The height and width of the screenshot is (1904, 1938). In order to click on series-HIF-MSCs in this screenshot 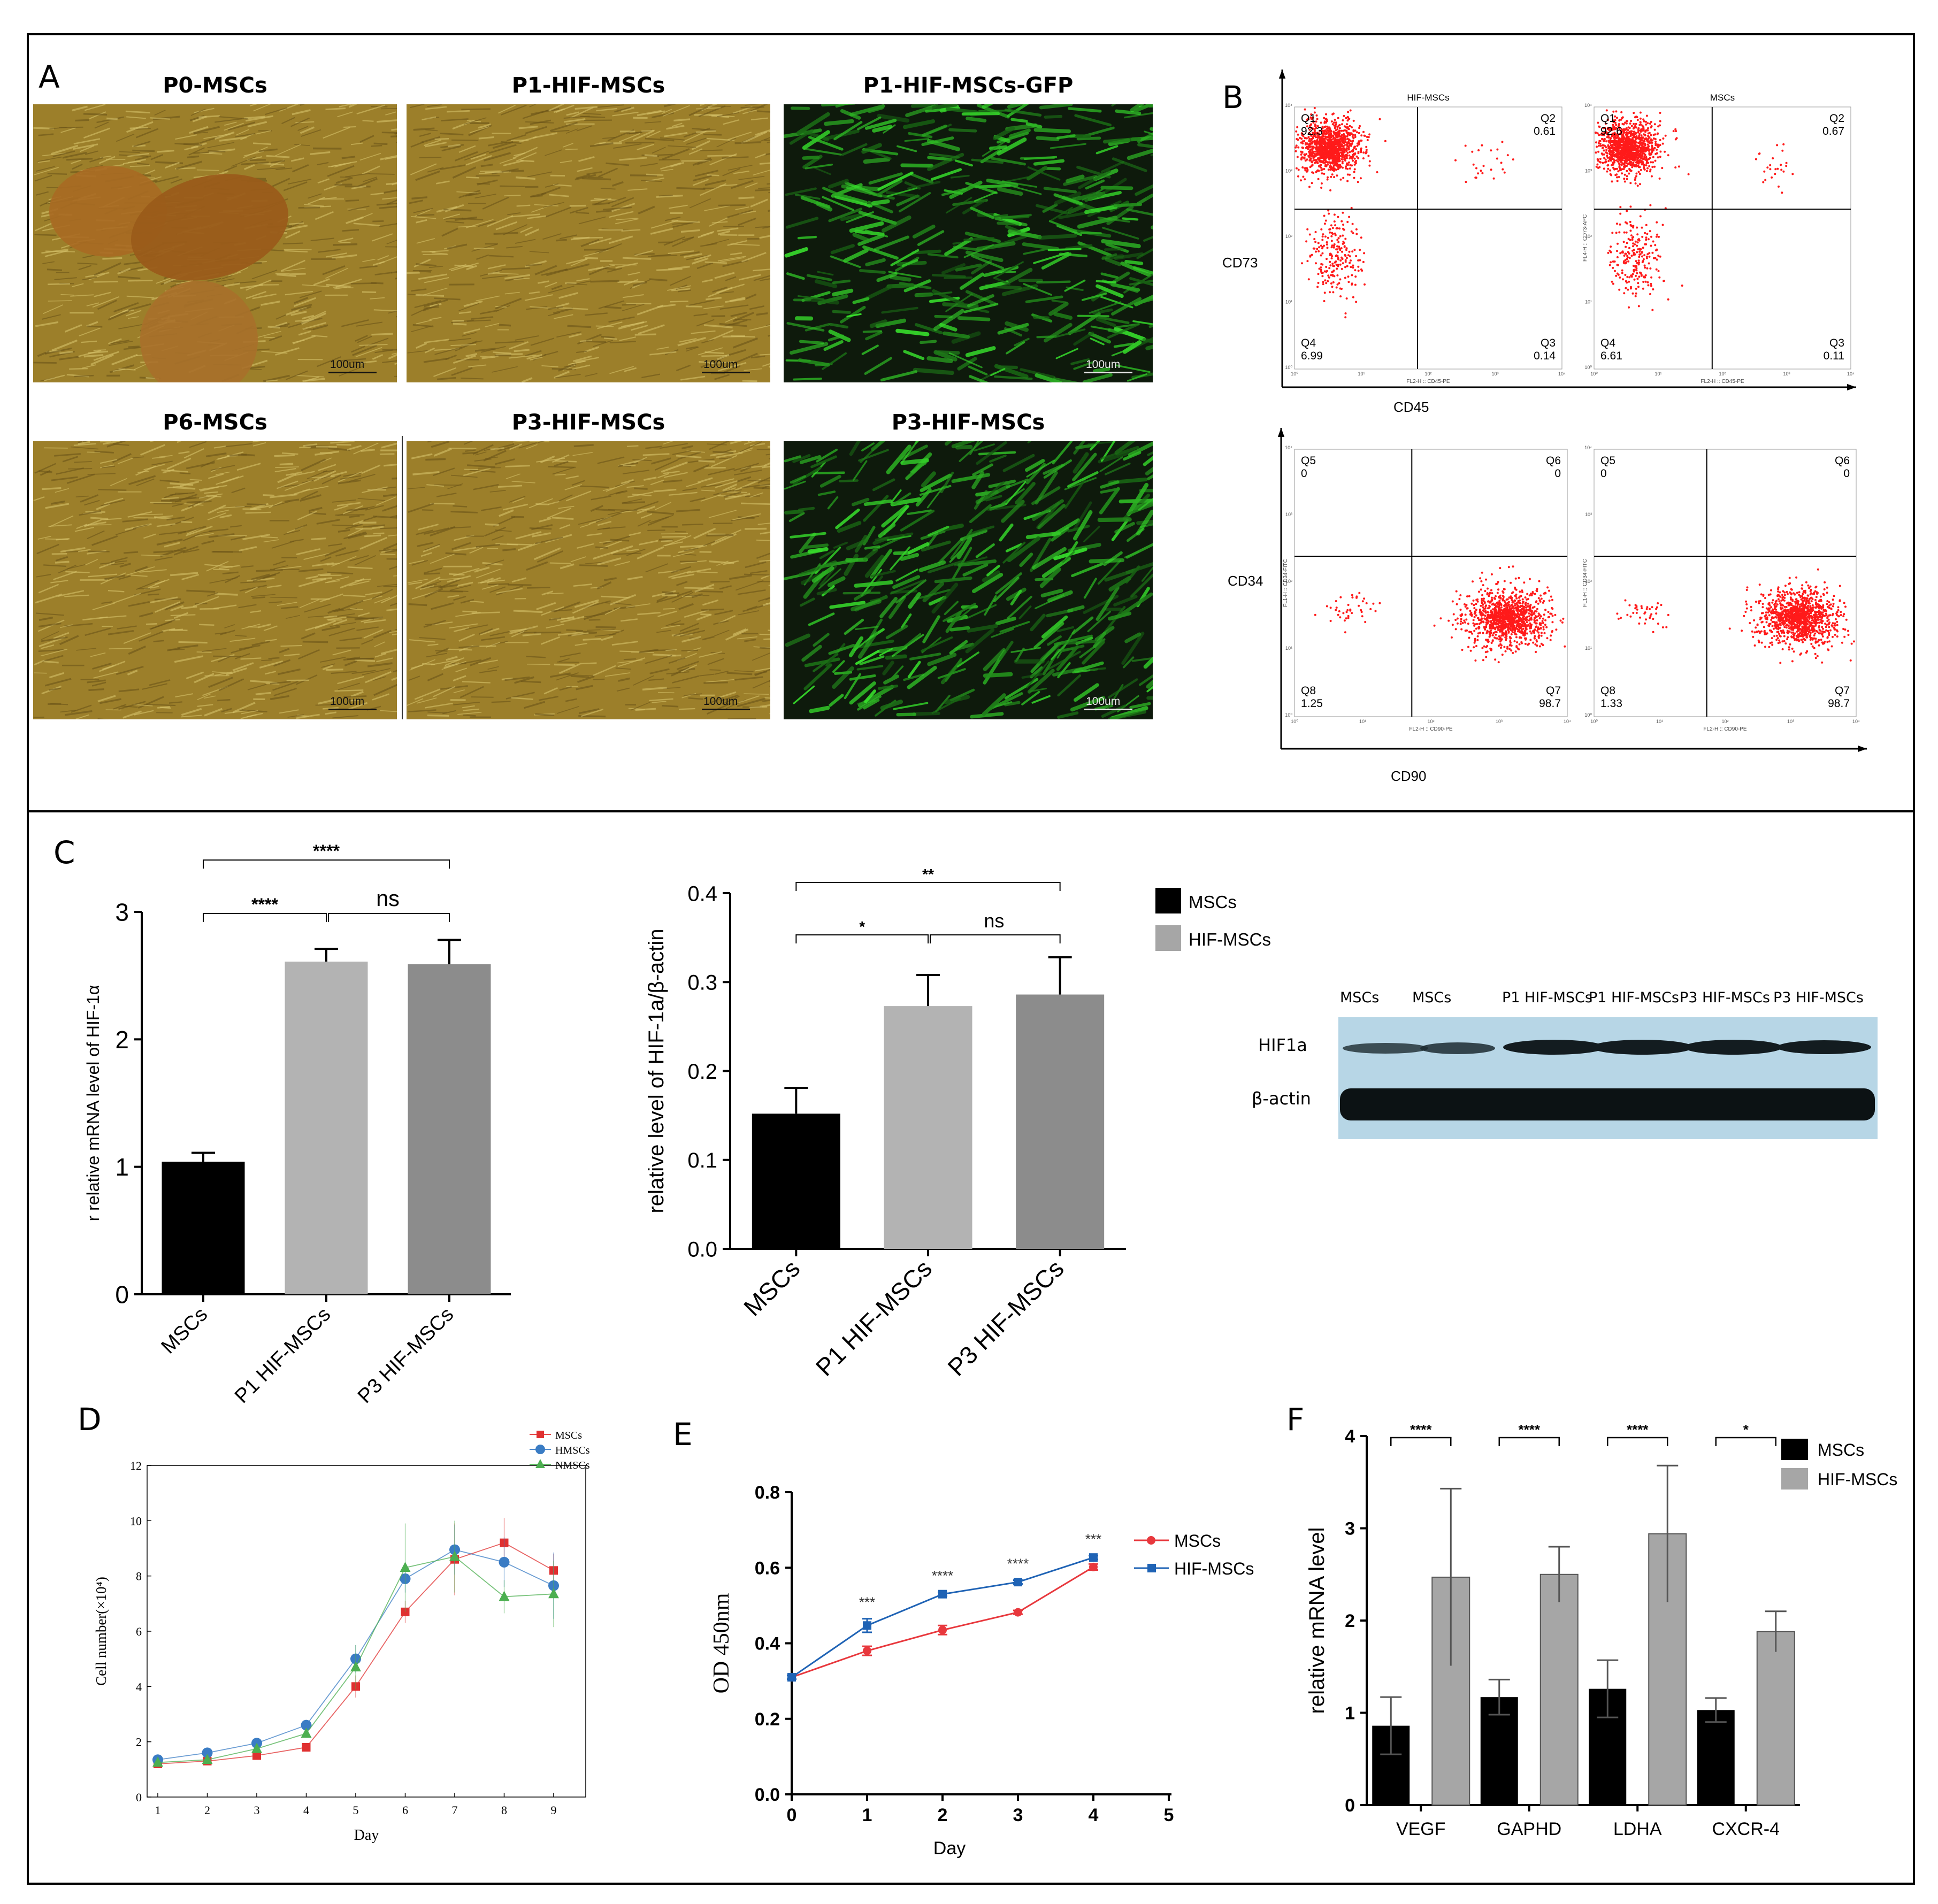, I will do `click(943, 1618)`.